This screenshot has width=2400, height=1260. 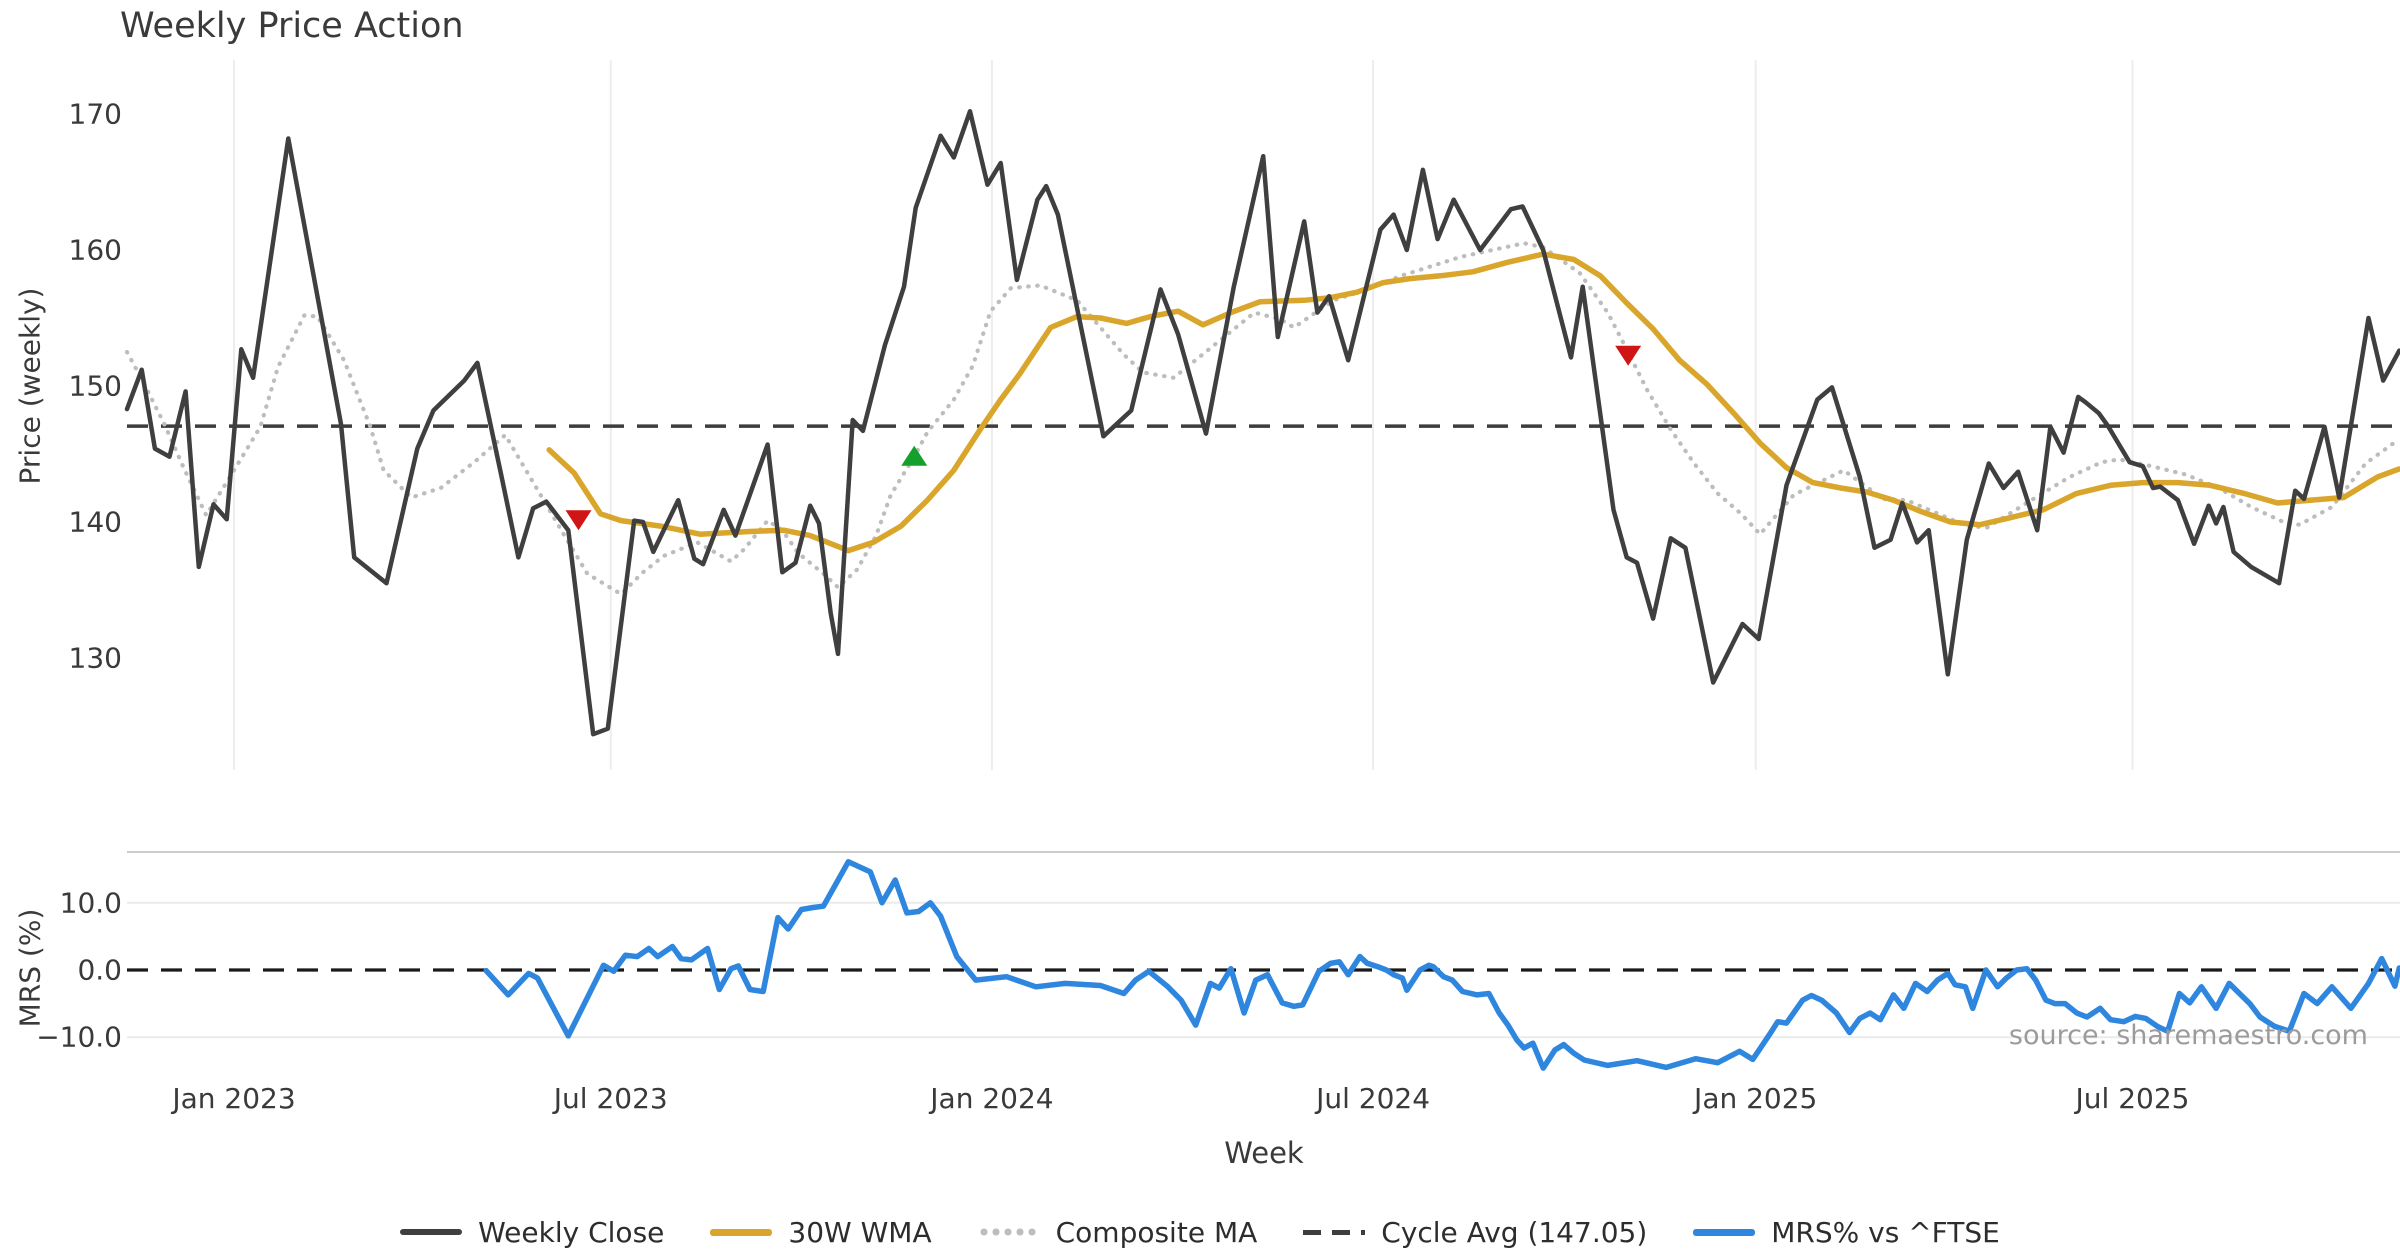 What do you see at coordinates (2132, 1098) in the screenshot?
I see `x-tick-label: Jul 2025` at bounding box center [2132, 1098].